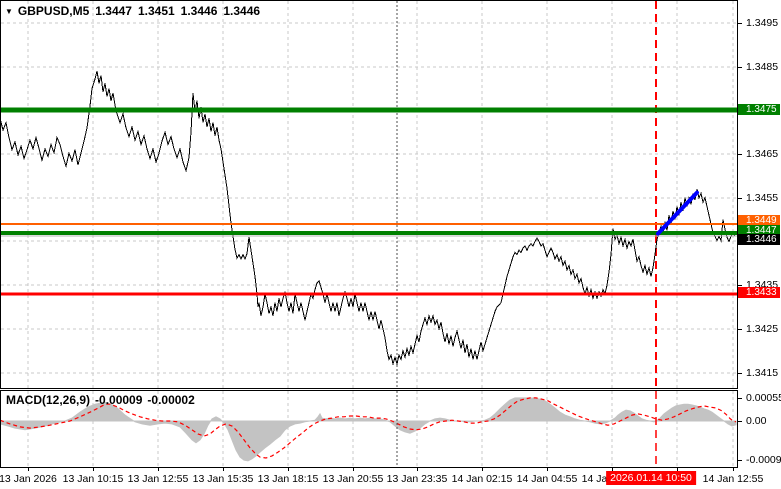  Describe the element at coordinates (288, 479) in the screenshot. I see `time-tick-label: 13 Jan 18:15` at that location.